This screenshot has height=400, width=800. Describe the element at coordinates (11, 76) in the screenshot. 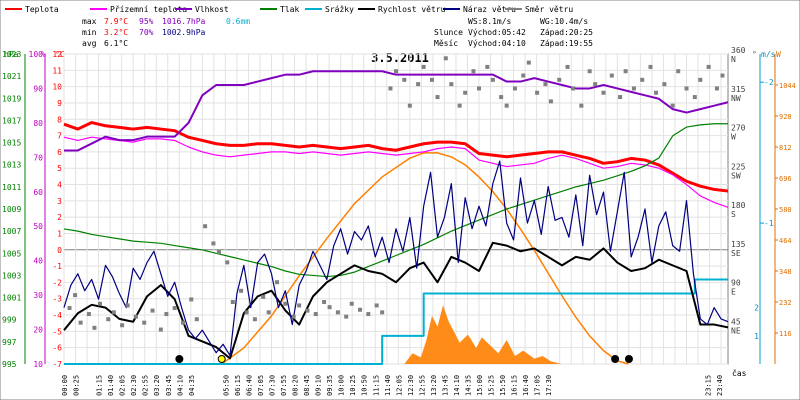

I see `pressure-tick-label: 1021` at that location.